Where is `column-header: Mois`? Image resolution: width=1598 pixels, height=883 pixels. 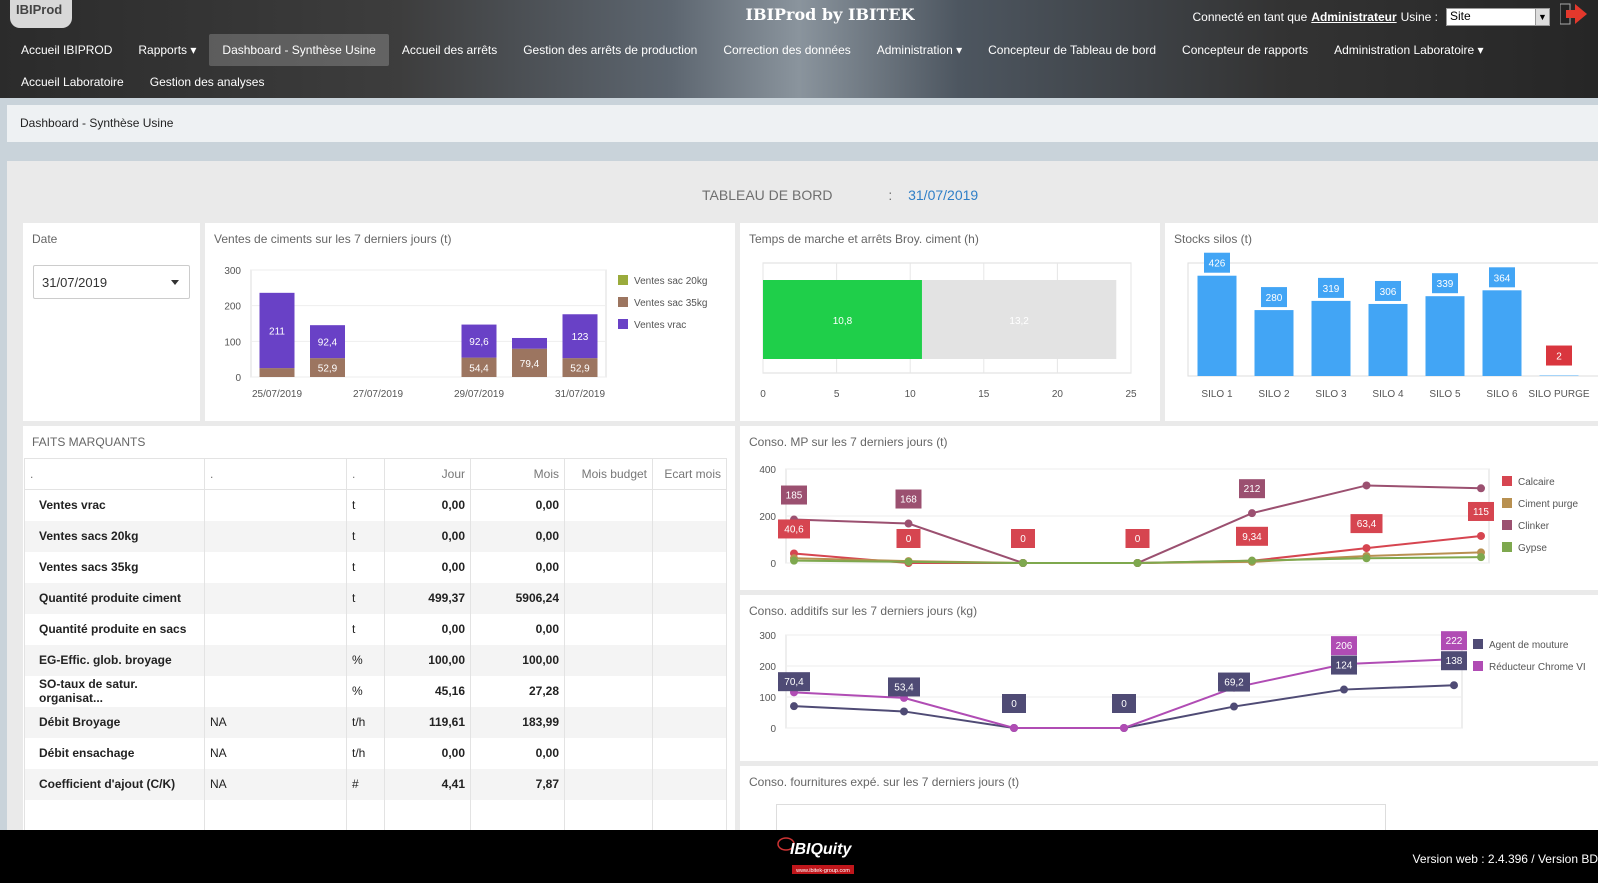 column-header: Mois is located at coordinates (517, 474).